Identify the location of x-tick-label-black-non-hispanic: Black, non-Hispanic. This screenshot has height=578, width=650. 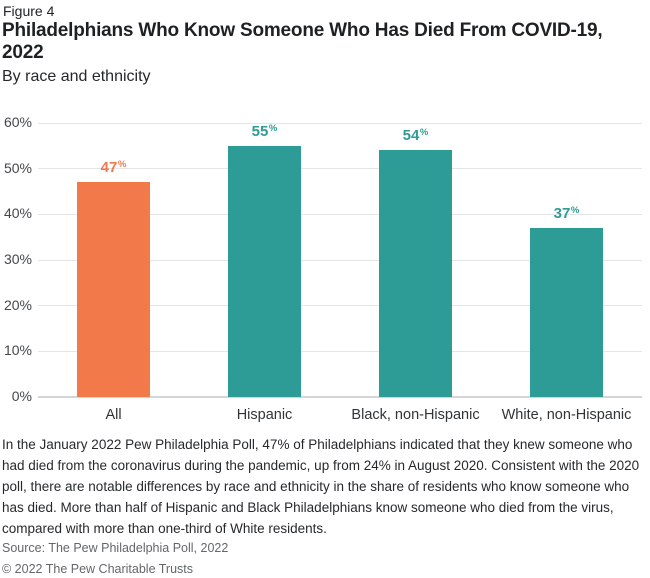
(415, 415).